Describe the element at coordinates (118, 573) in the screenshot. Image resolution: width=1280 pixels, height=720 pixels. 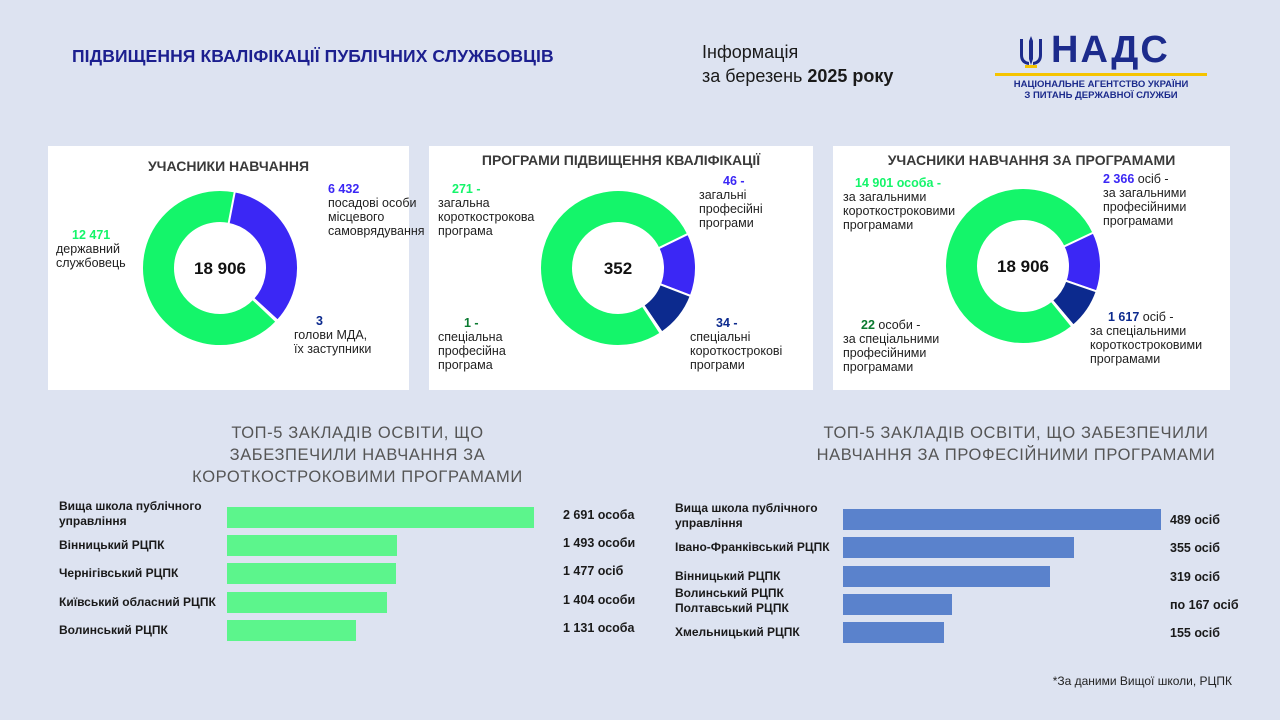
I see `bar-category-label: Чернігівський РЦПК` at that location.